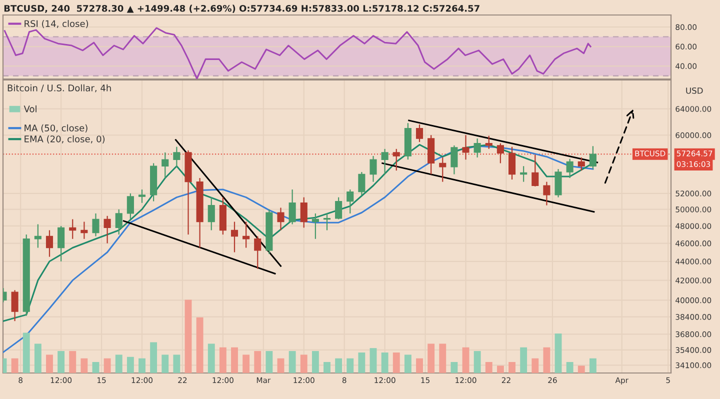  What do you see at coordinates (64, 139) in the screenshot?
I see `legend-label: EMA (20, close, 0)` at bounding box center [64, 139].